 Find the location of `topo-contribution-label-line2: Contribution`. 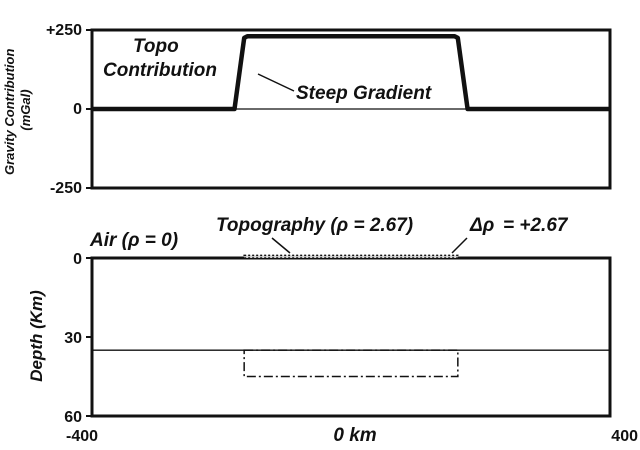

topo-contribution-label-line2: Contribution is located at coordinates (160, 70).